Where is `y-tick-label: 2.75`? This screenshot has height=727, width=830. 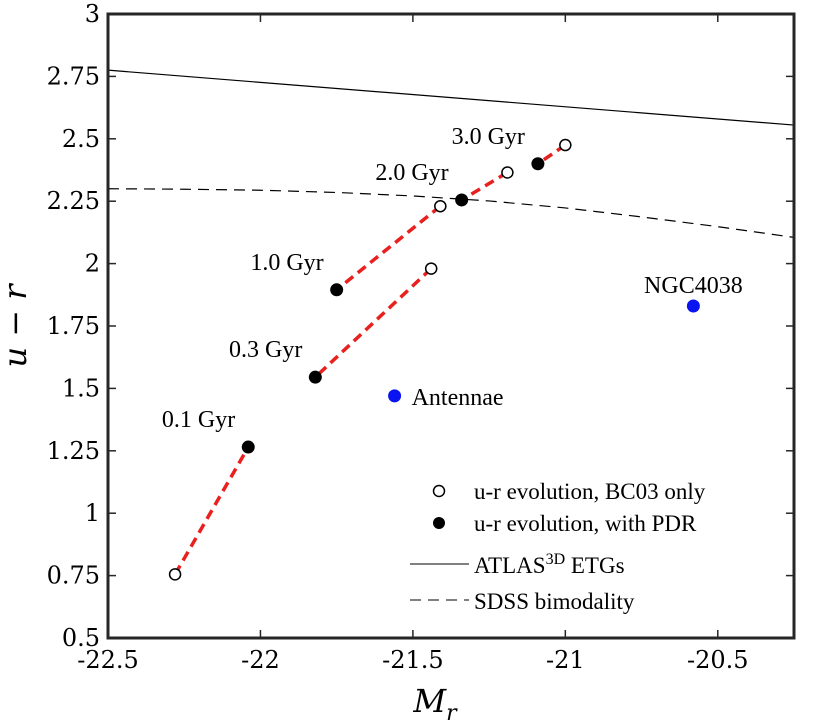
y-tick-label: 2.75 is located at coordinates (73, 76).